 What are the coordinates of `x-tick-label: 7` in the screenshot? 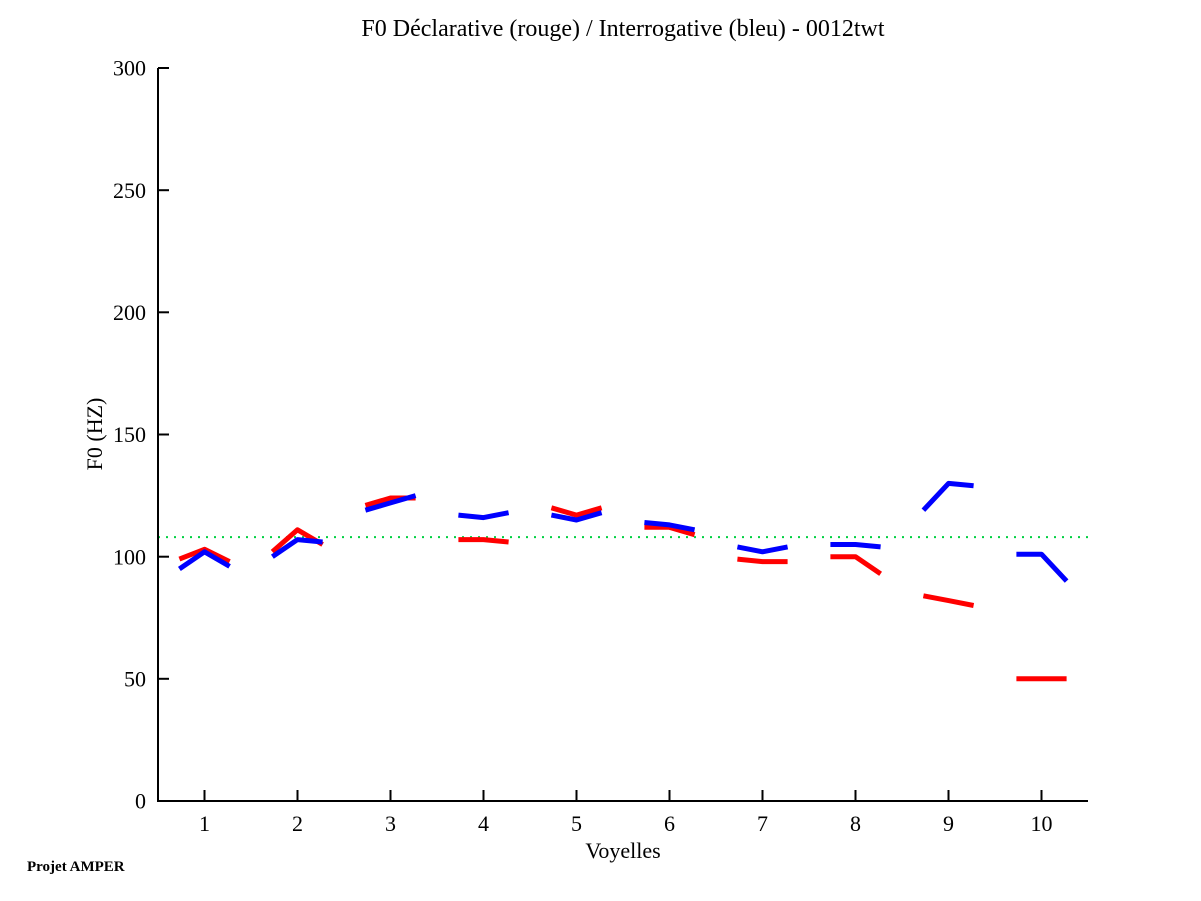 It's located at (762, 823).